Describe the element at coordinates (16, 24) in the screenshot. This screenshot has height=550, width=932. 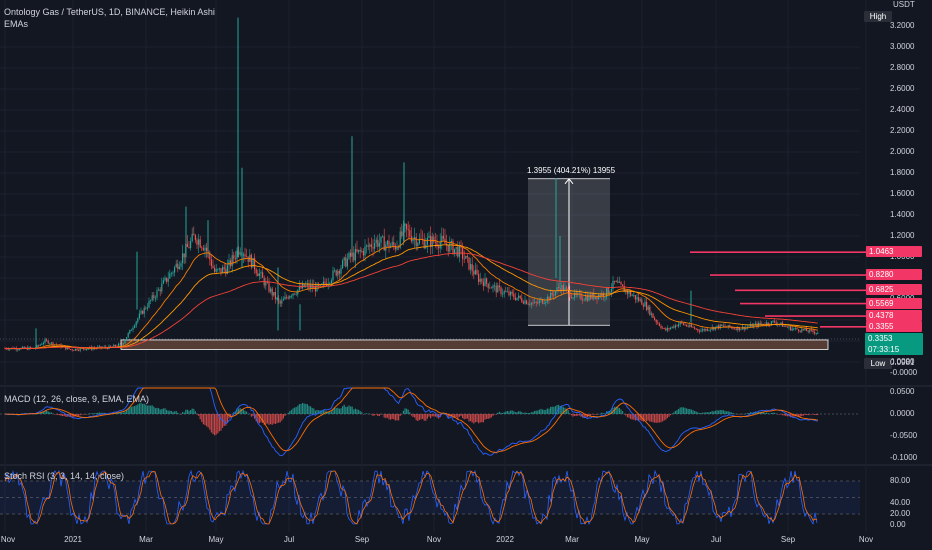
I see `indicator-label: EMAs` at that location.